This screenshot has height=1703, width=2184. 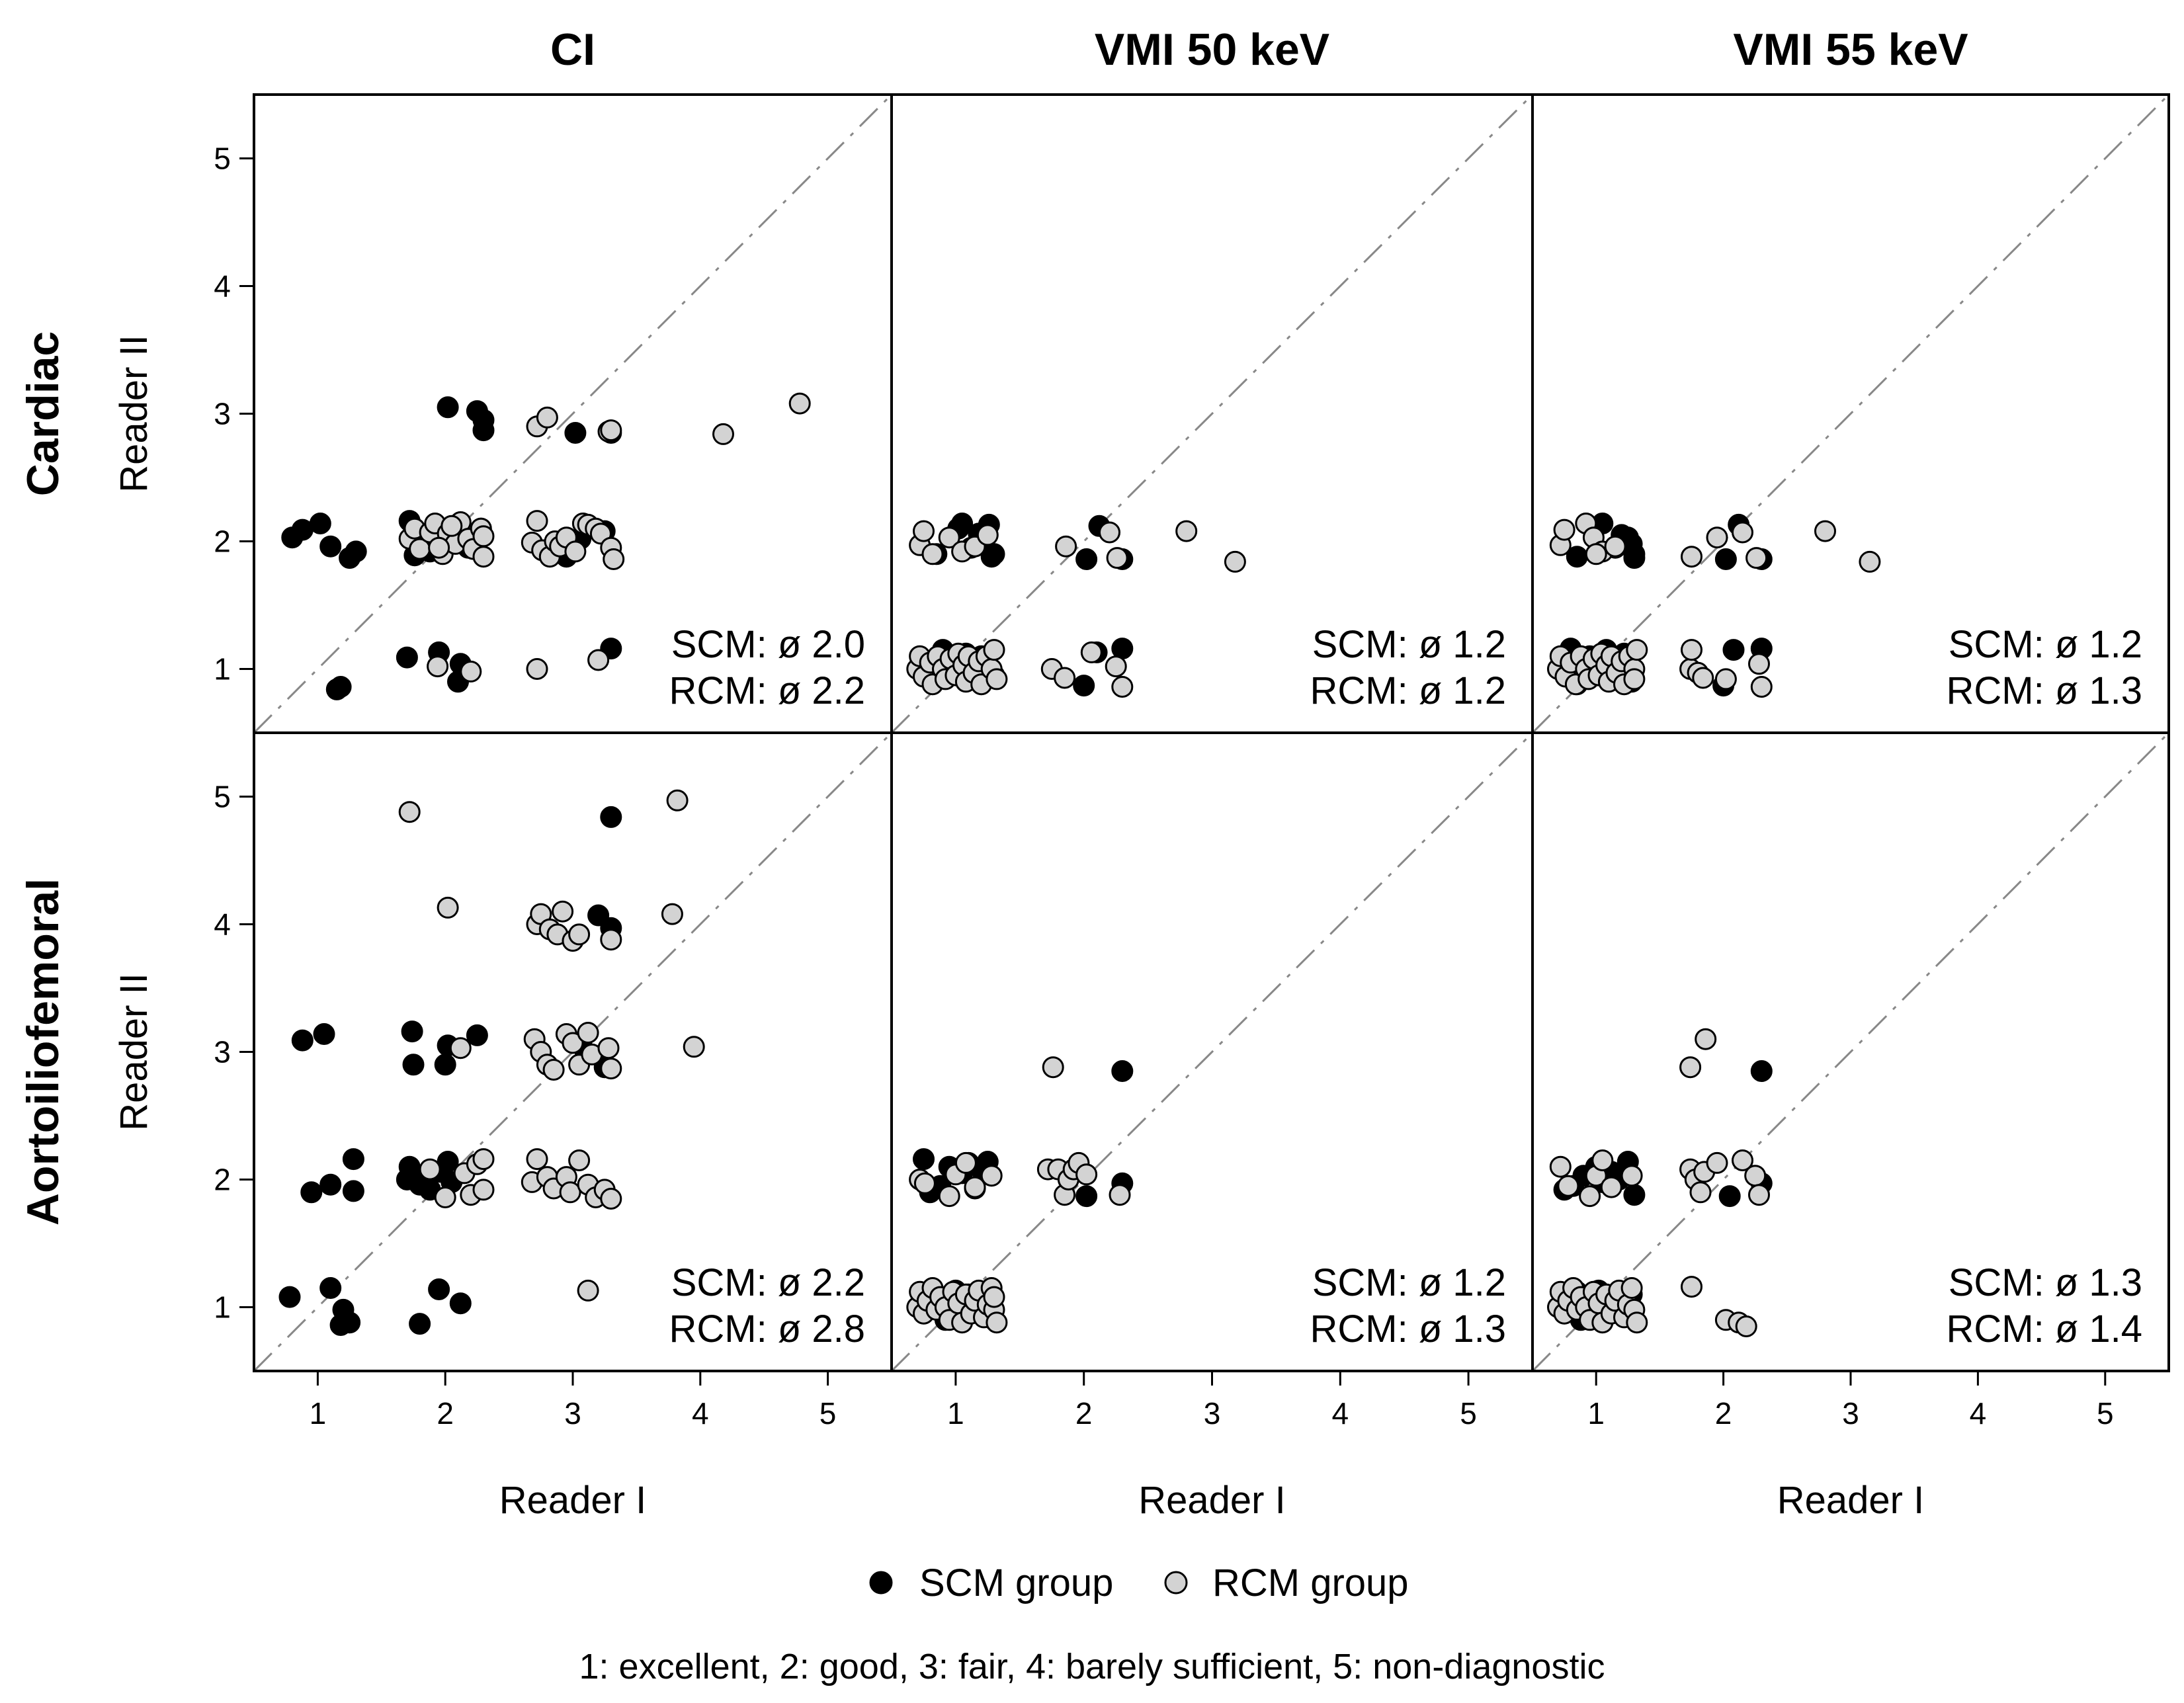 I want to click on mean-annotation-rcm: RCM: ø 1.4, so click(x=2045, y=1329).